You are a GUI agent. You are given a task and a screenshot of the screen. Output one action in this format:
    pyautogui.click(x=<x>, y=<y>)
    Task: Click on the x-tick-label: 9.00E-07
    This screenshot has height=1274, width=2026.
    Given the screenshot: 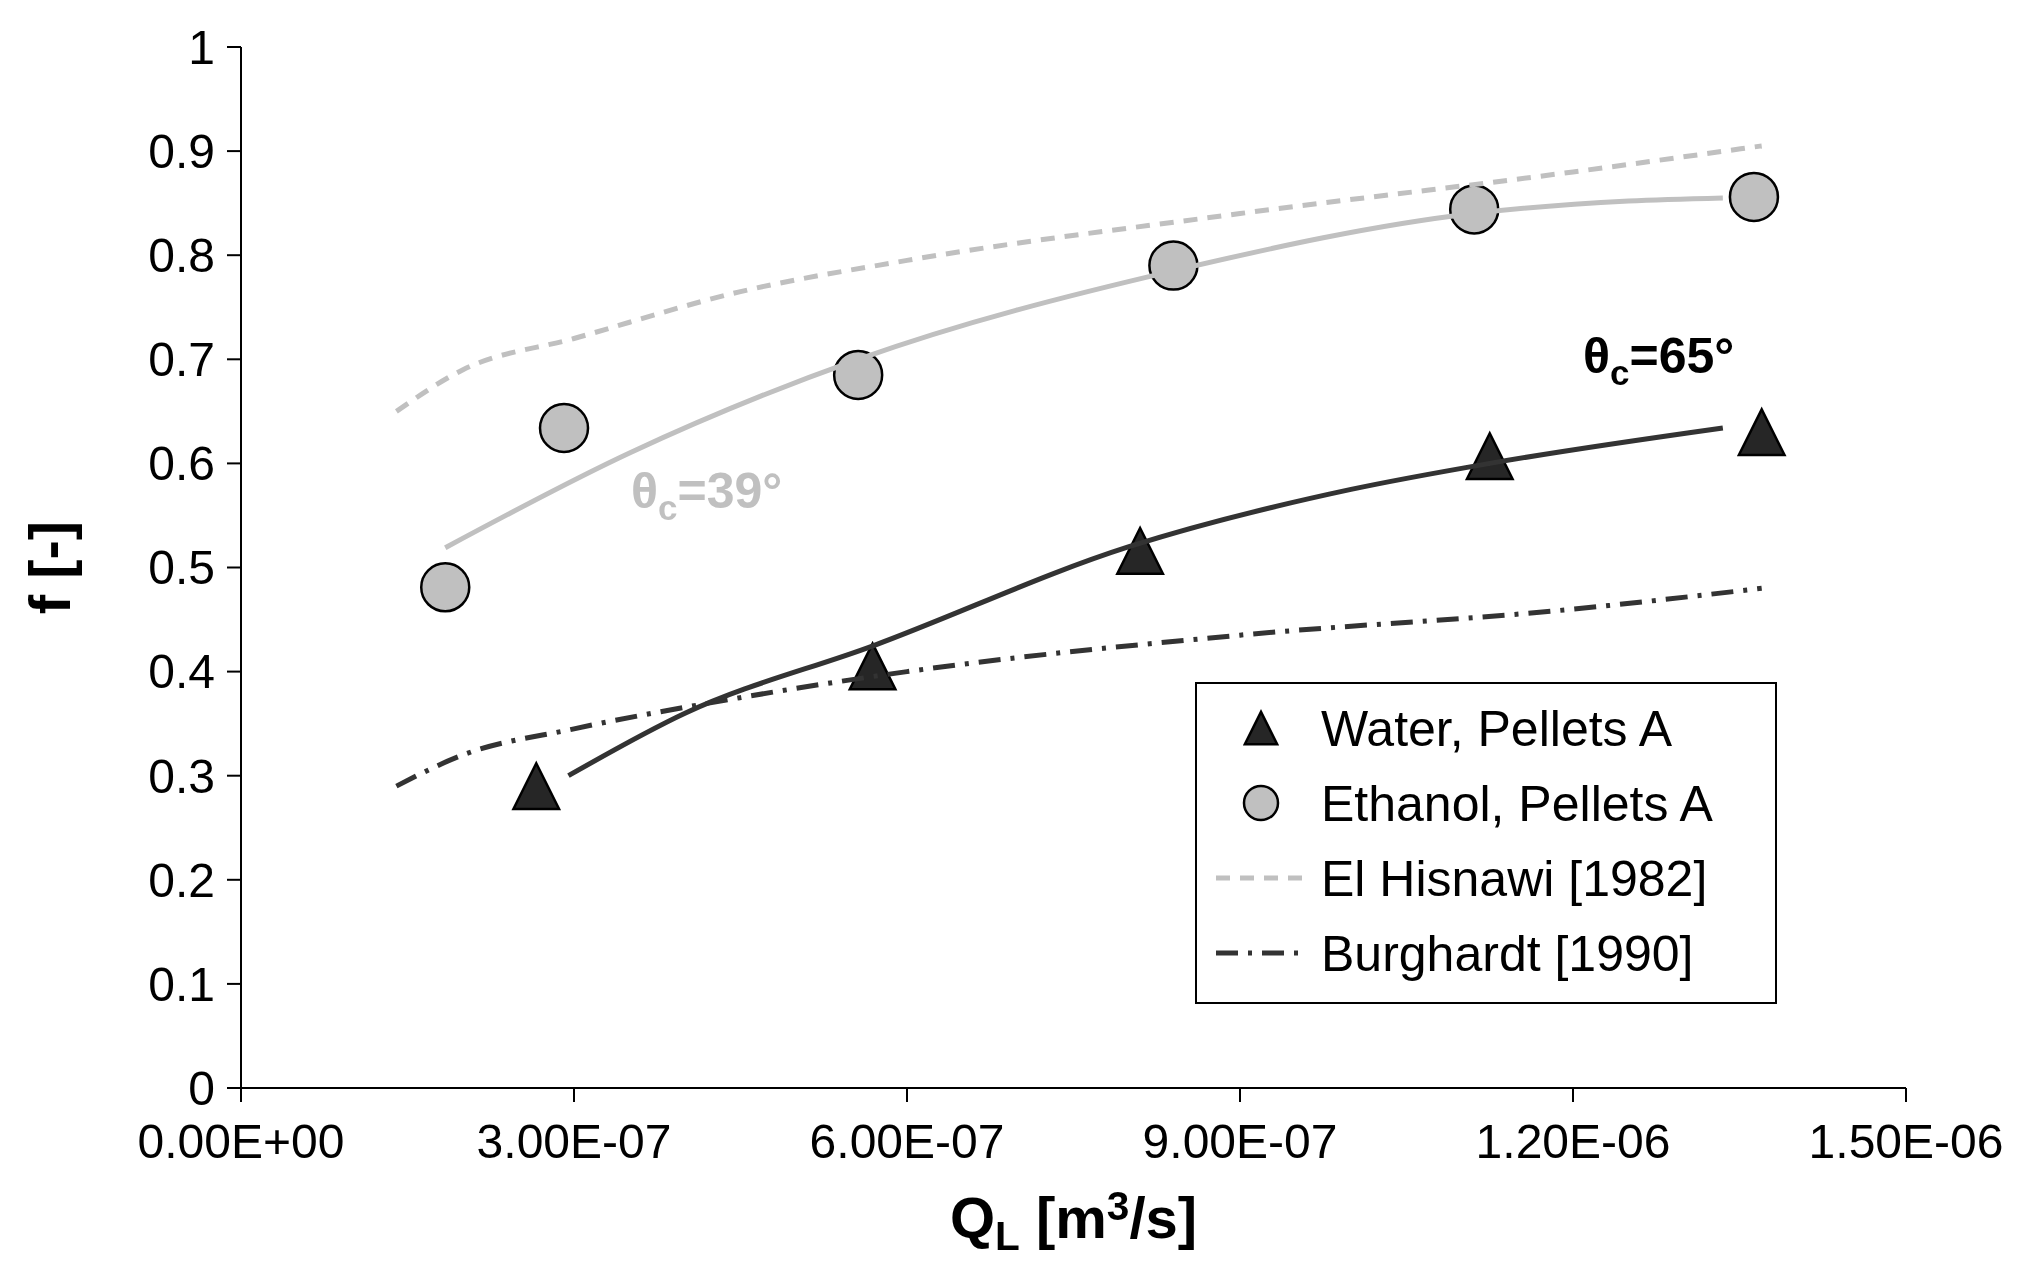 What is the action you would take?
    pyautogui.click(x=1240, y=1141)
    